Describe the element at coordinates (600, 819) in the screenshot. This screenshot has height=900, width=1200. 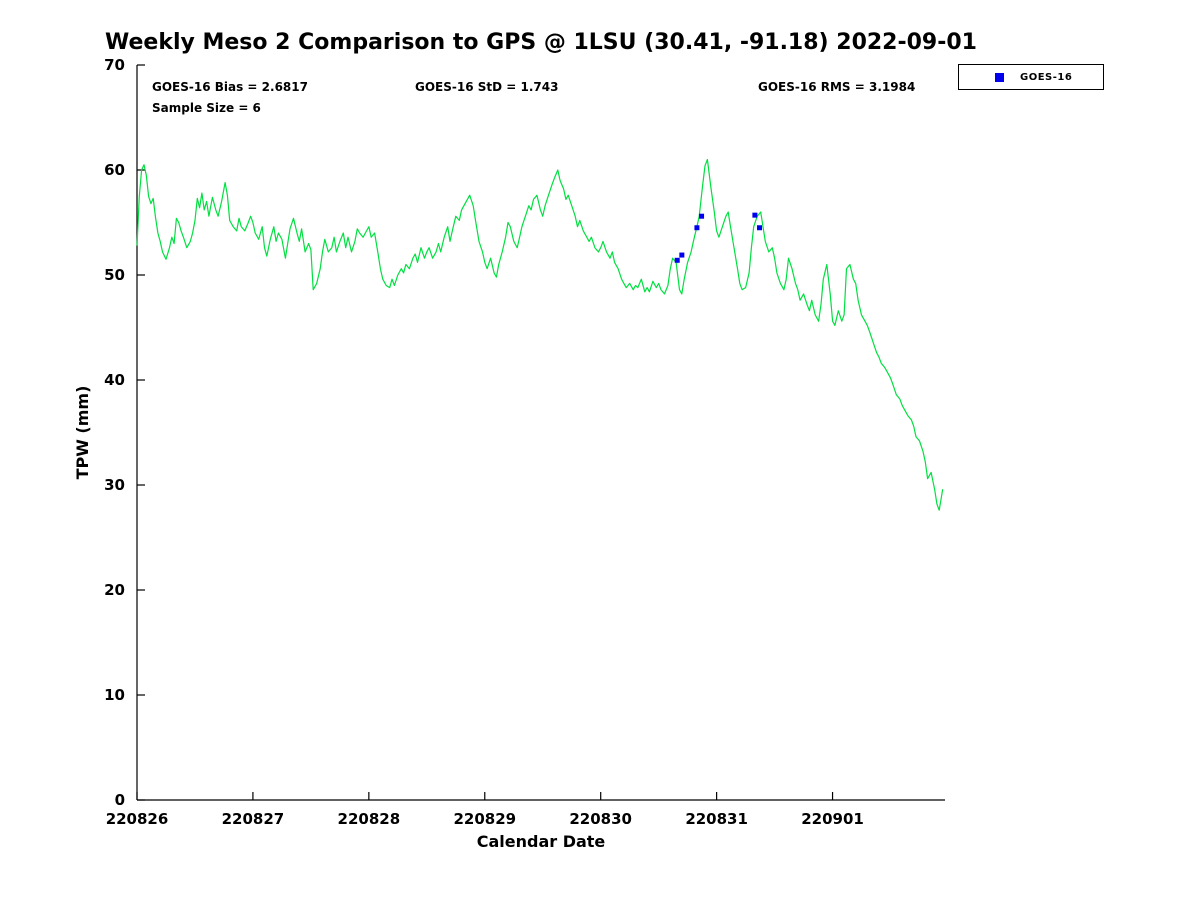
I see `x-tick-label: 220830` at that location.